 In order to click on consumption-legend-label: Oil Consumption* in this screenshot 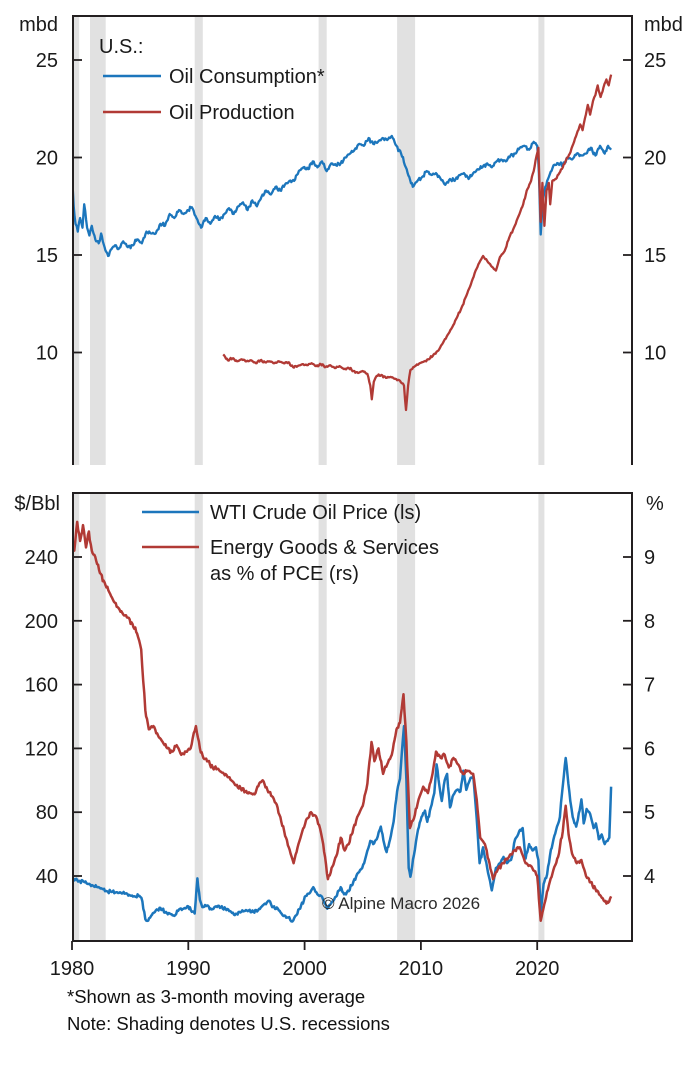, I will do `click(247, 77)`.